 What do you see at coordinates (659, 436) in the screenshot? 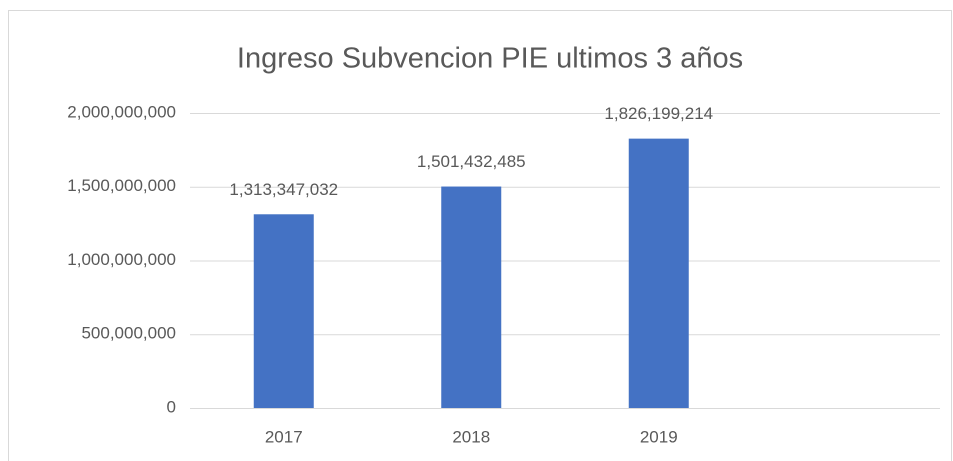
I see `x-tick-label: 2019` at bounding box center [659, 436].